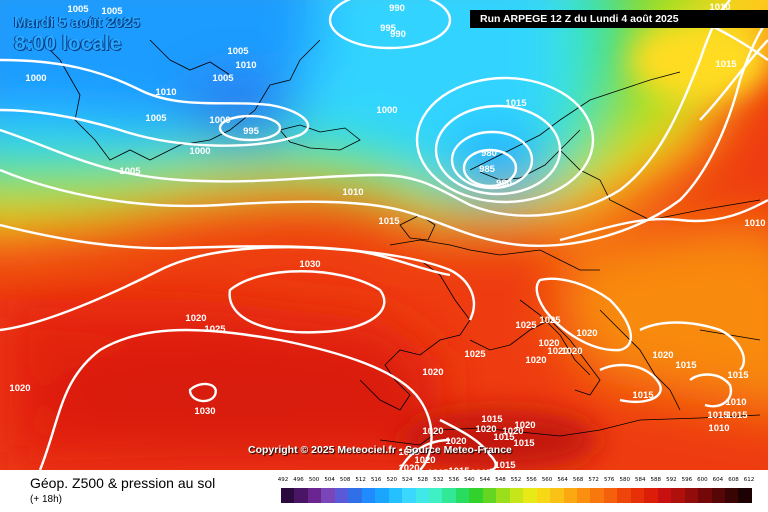 The height and width of the screenshot is (512, 768). Describe the element at coordinates (376, 480) in the screenshot. I see `scale-tick-label: 516` at that location.